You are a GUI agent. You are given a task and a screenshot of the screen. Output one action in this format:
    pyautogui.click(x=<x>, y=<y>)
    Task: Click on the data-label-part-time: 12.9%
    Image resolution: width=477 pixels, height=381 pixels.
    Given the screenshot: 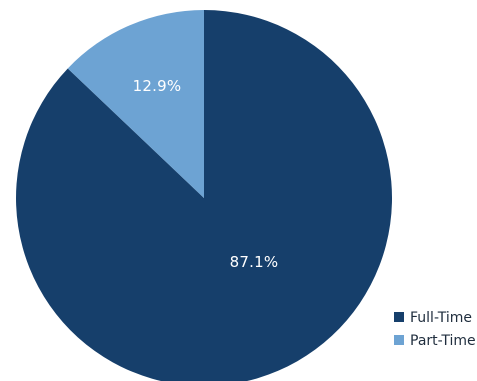 What is the action you would take?
    pyautogui.click(x=157, y=86)
    